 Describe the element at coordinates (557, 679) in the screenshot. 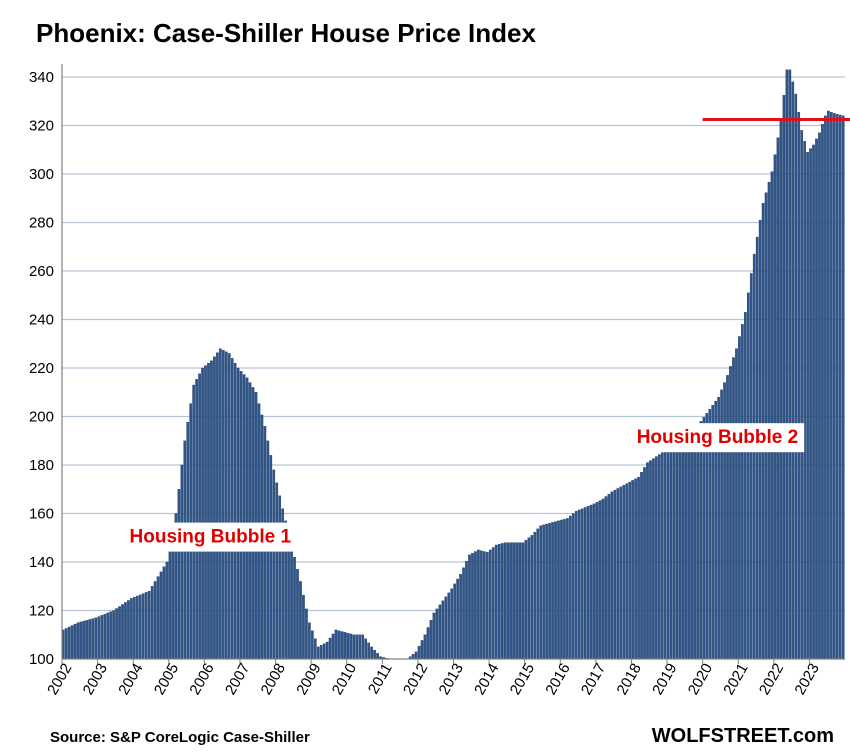

I see `x-tick-label: 2016` at that location.